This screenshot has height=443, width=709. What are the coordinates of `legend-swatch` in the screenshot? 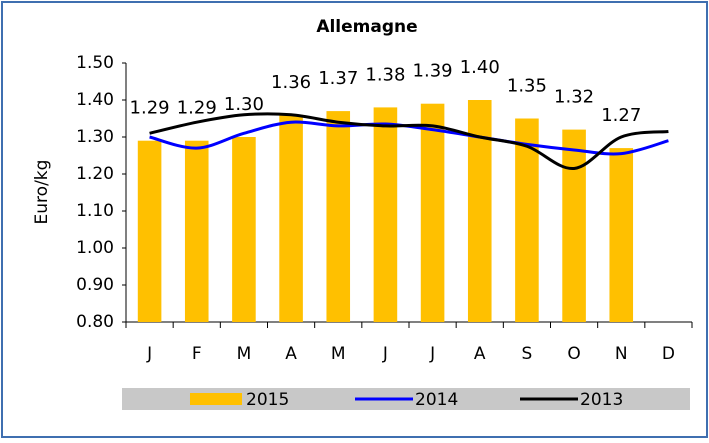 It's located at (216, 399).